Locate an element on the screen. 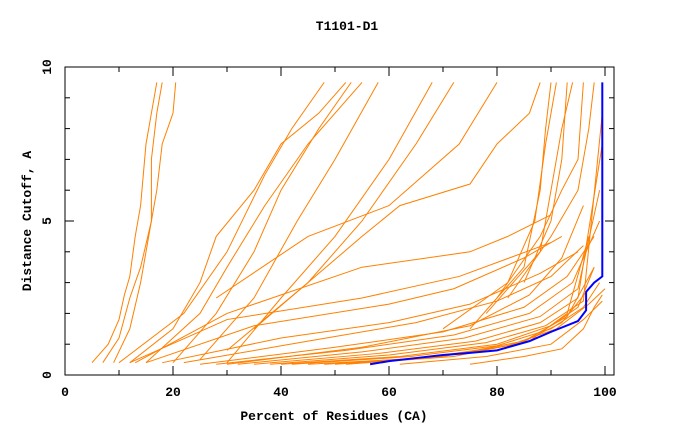  x-tick-label: 0 is located at coordinates (65, 392).